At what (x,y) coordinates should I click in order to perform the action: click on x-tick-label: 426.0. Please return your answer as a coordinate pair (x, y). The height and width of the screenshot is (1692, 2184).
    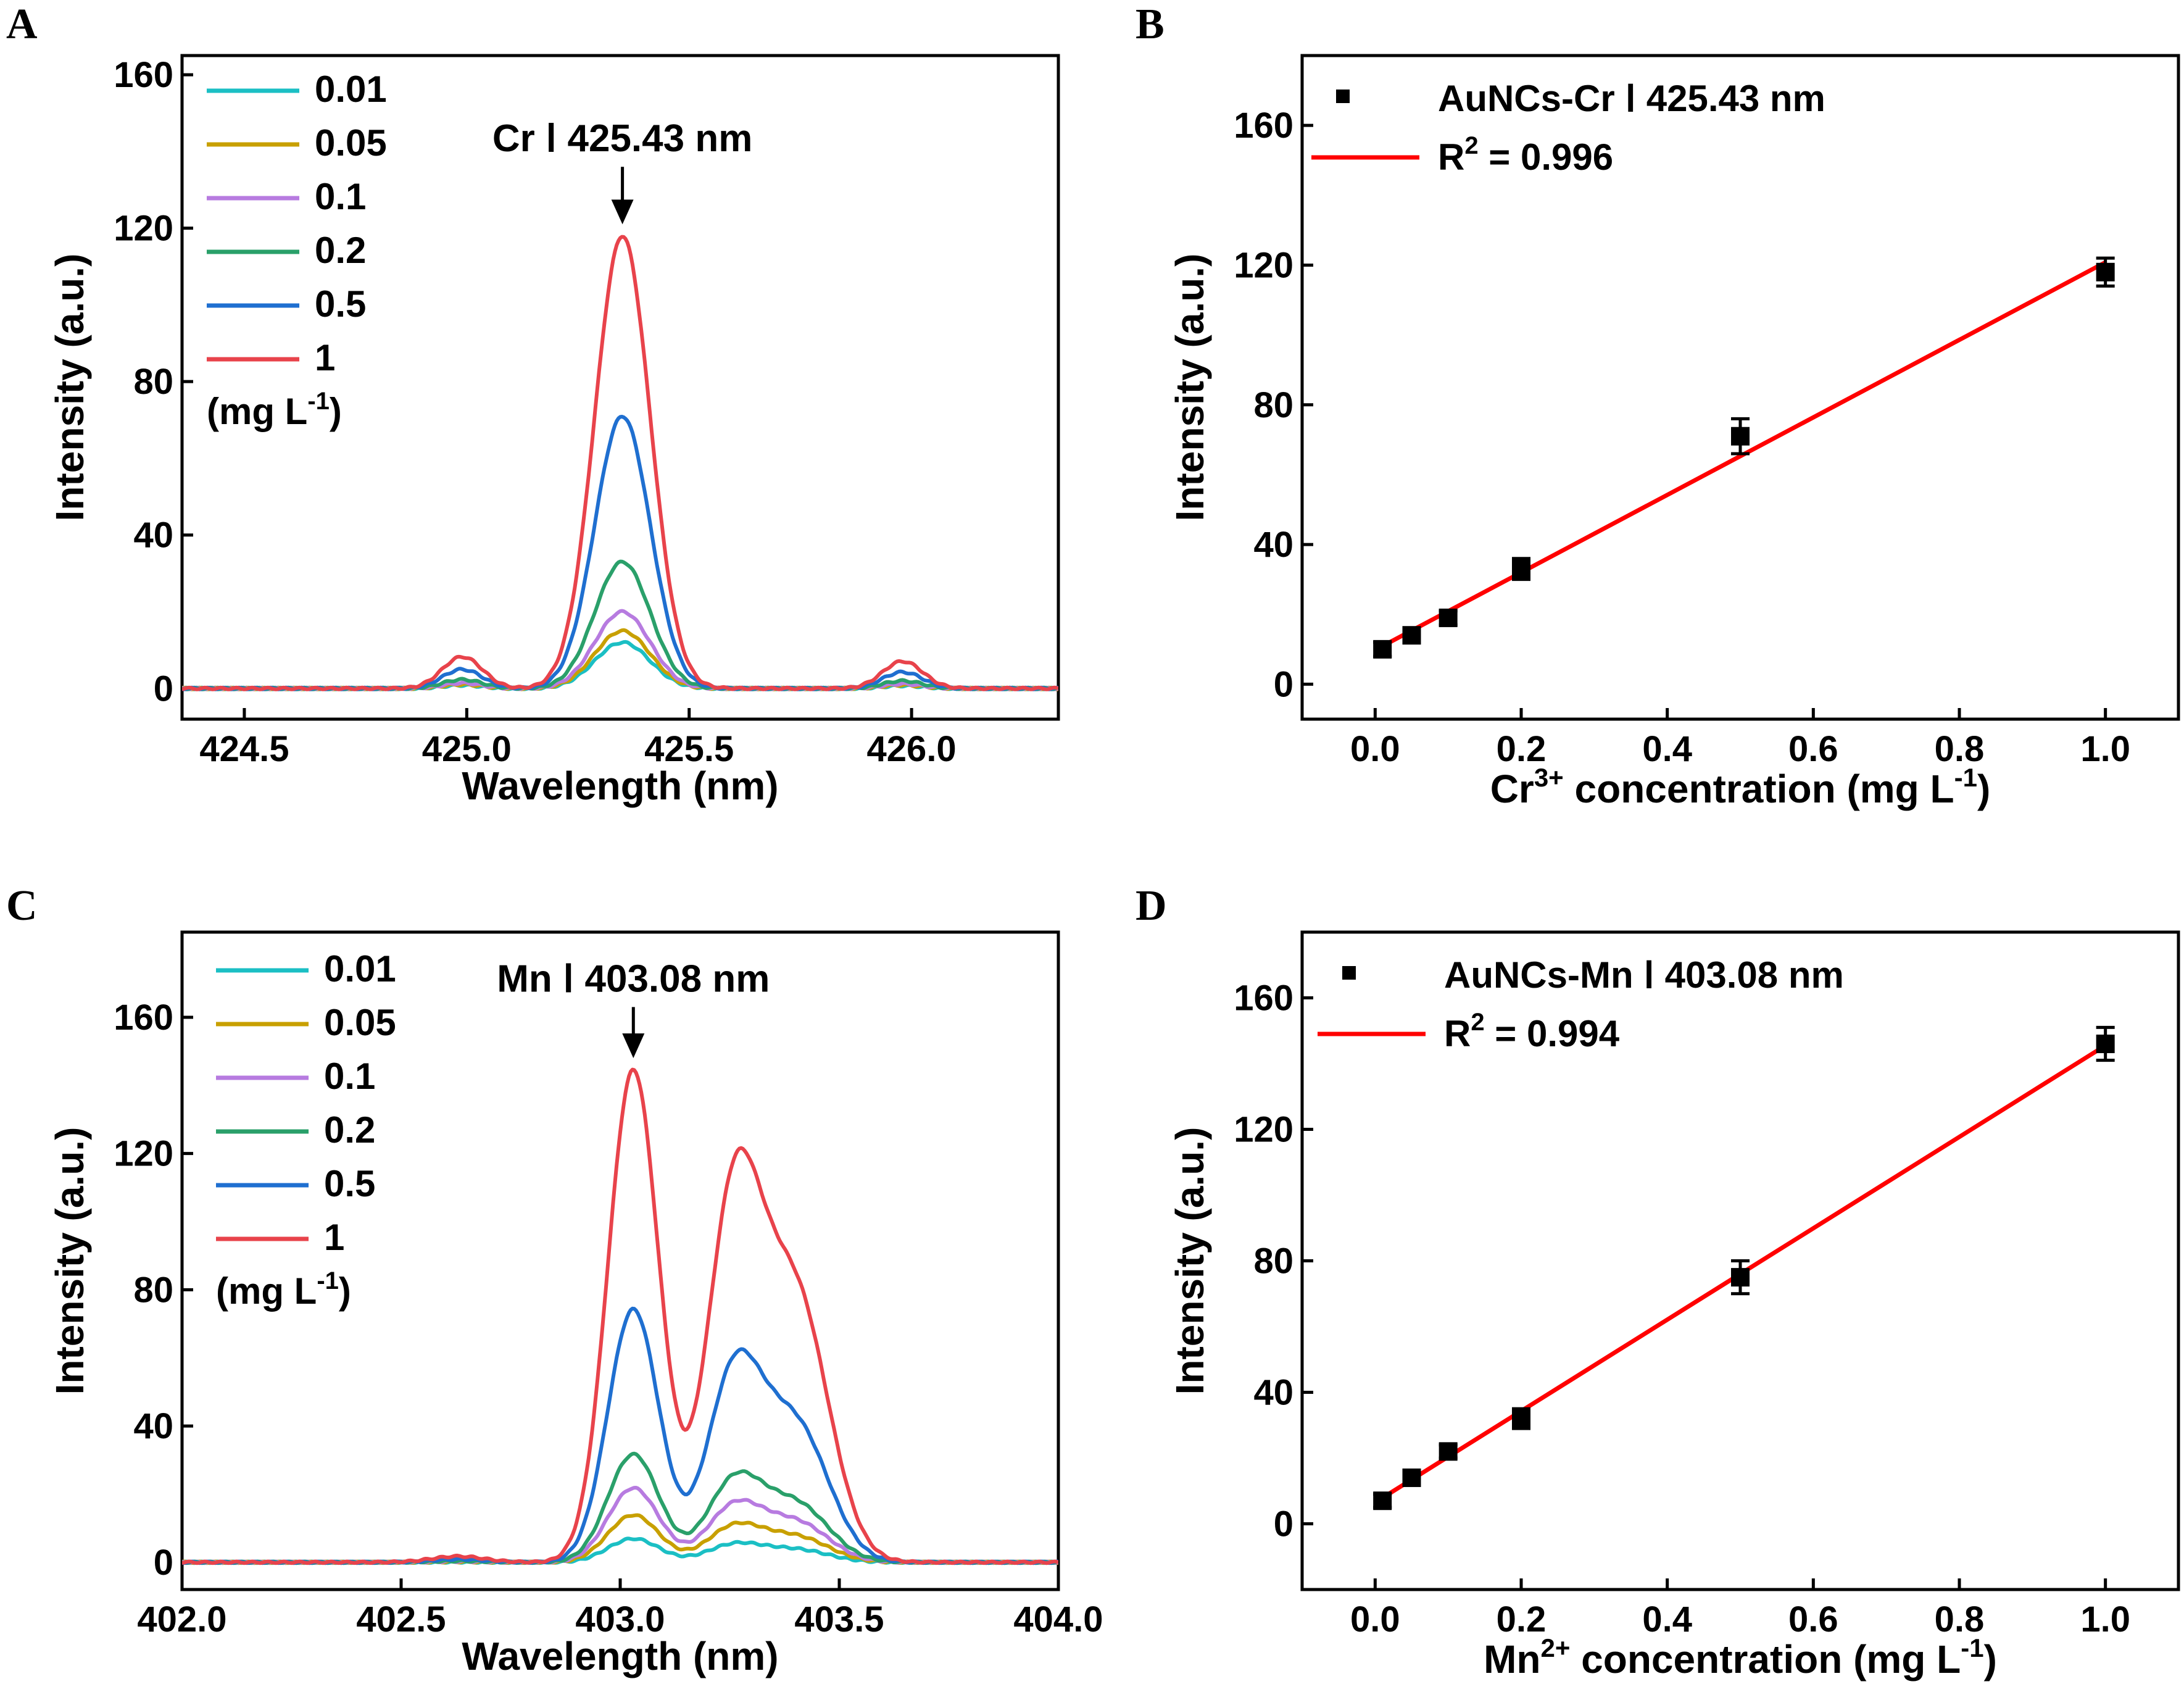
    Looking at the image, I should click on (912, 749).